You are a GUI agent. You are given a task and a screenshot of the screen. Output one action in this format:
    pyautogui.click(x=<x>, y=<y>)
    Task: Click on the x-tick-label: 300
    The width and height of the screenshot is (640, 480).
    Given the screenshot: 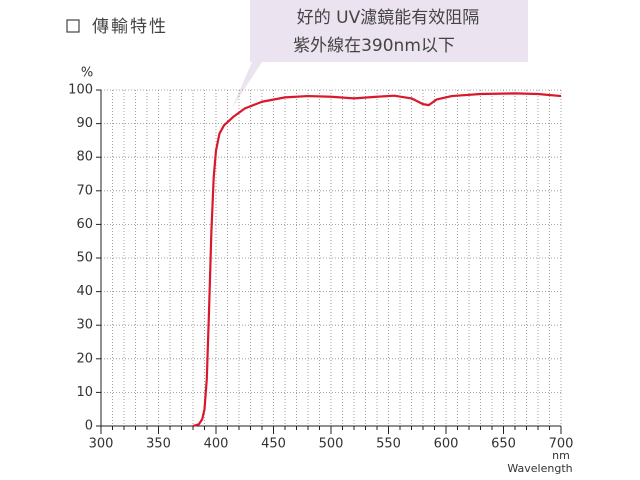 What is the action you would take?
    pyautogui.click(x=101, y=444)
    